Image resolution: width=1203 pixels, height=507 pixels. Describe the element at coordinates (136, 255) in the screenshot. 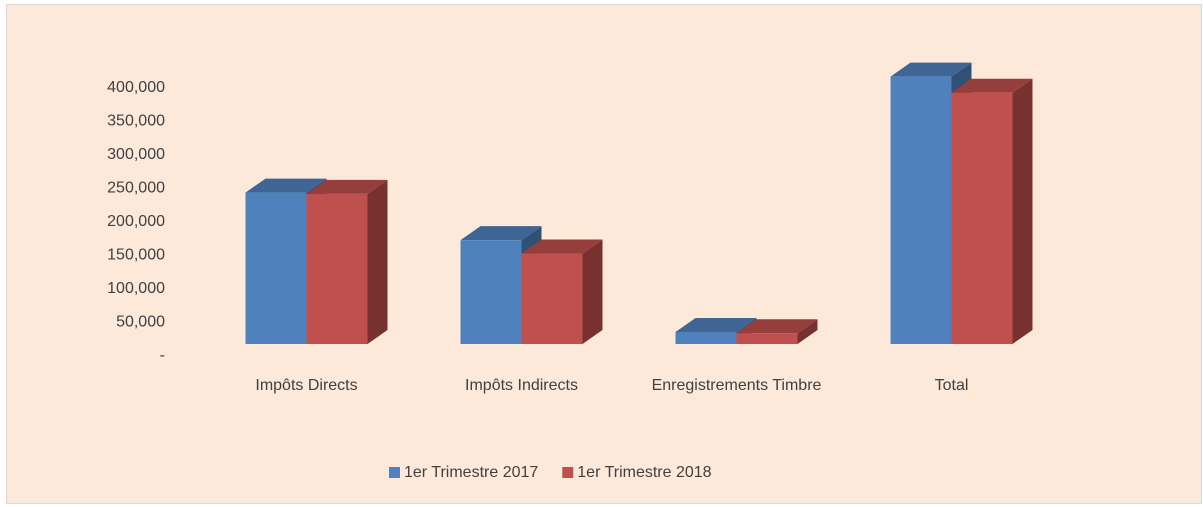

I see `y-tick-label: 150,000` at that location.